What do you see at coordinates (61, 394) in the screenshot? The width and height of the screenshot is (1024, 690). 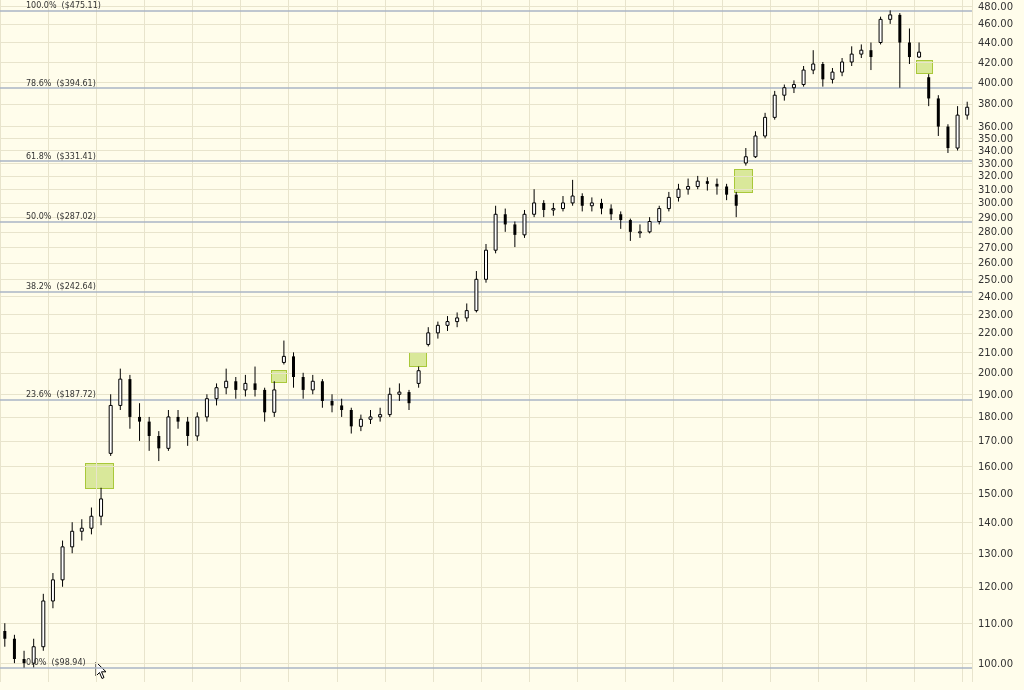 I see `ref-line-label: 23.6% ($187.72)` at bounding box center [61, 394].